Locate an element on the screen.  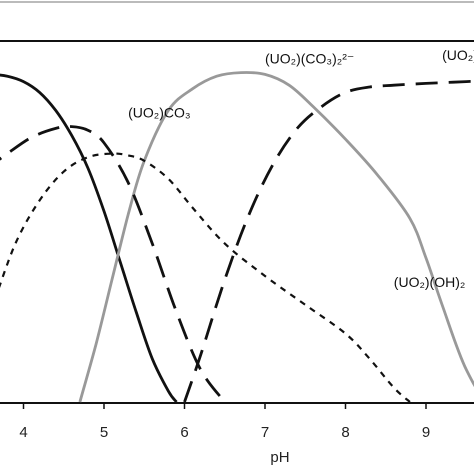
x-axis-label: pH is located at coordinates (279, 457).